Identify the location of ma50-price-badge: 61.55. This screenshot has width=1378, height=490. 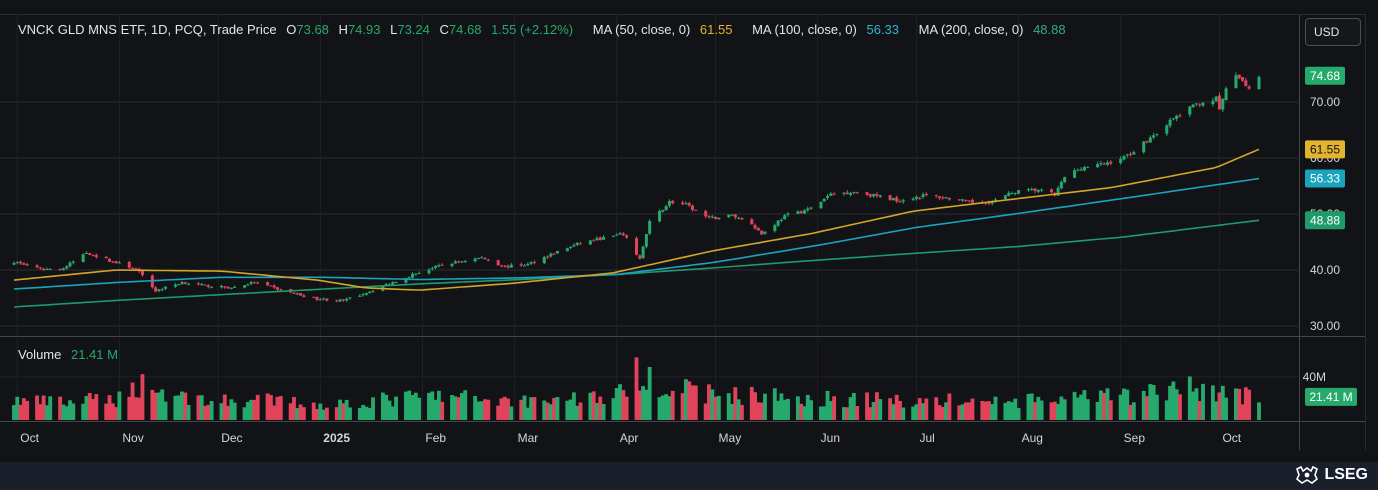
(1325, 149).